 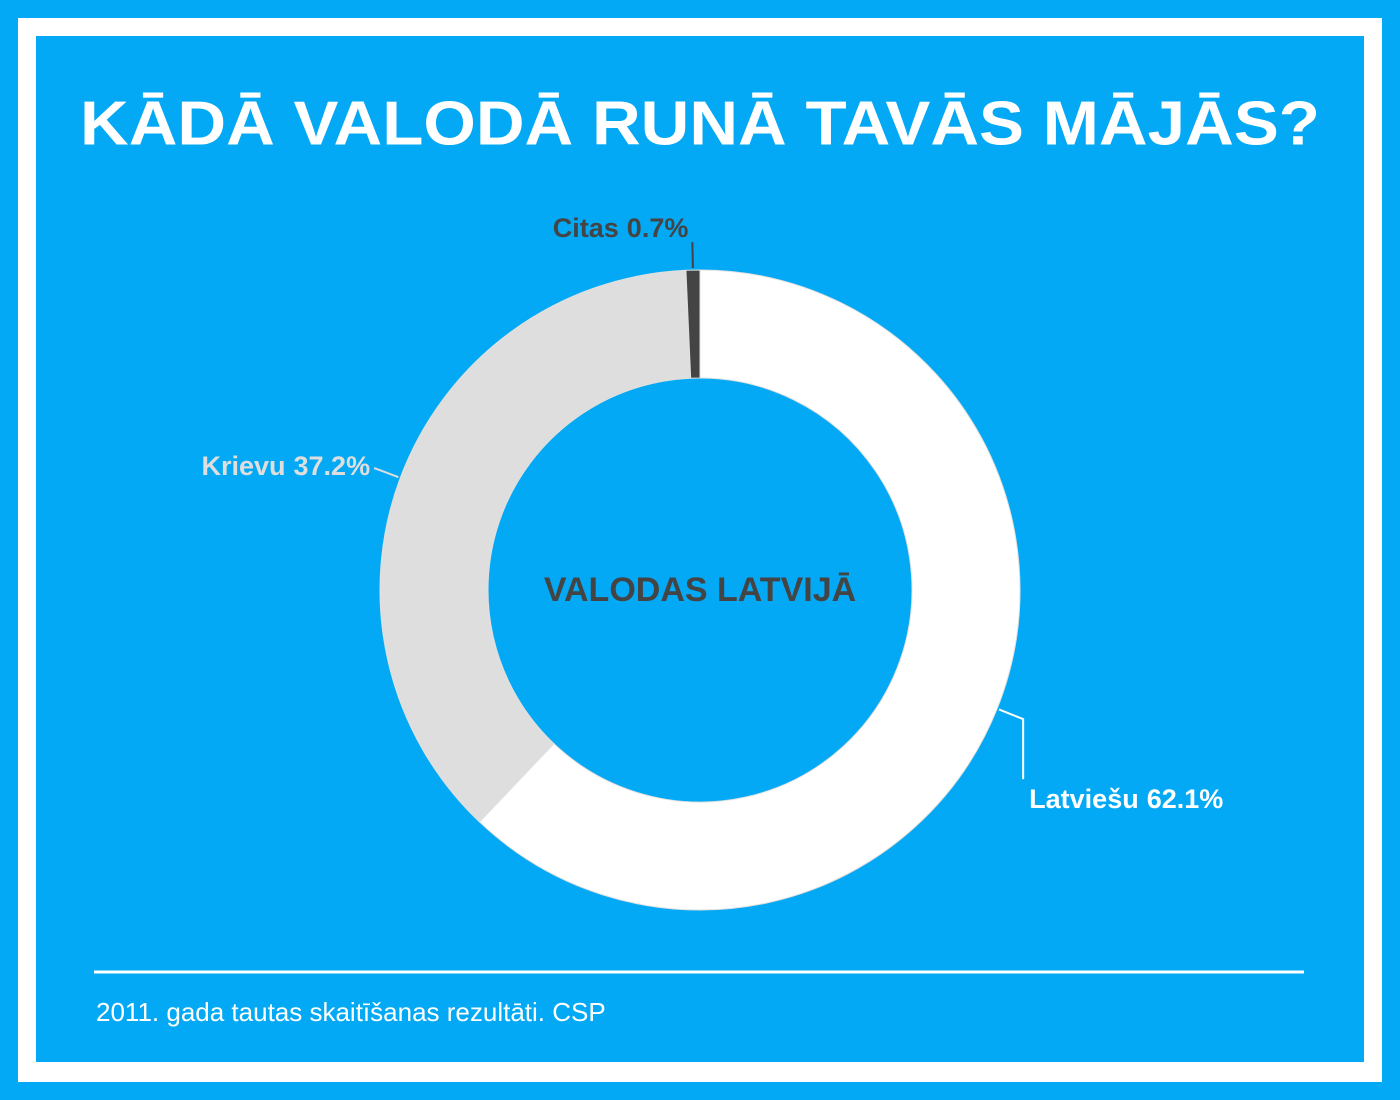 I want to click on slice-value: 62.1%, so click(x=1185, y=799).